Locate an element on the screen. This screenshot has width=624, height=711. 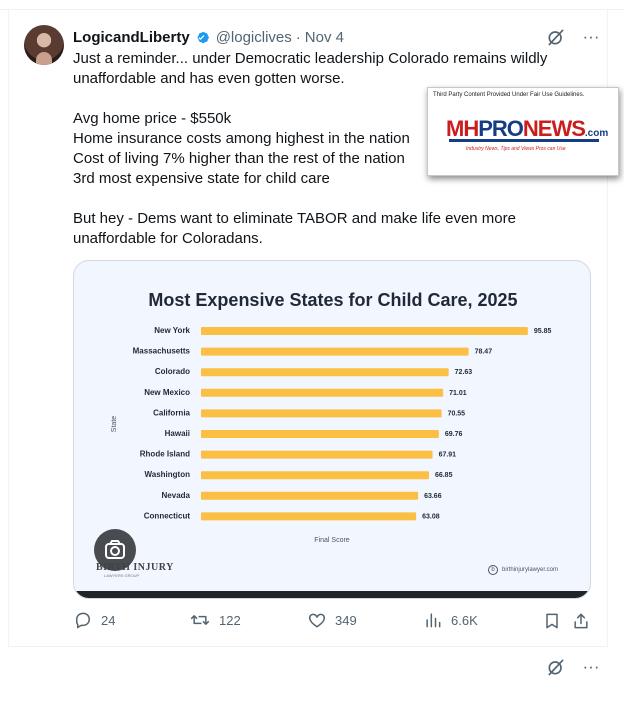
camera-icon is located at coordinates (115, 549).